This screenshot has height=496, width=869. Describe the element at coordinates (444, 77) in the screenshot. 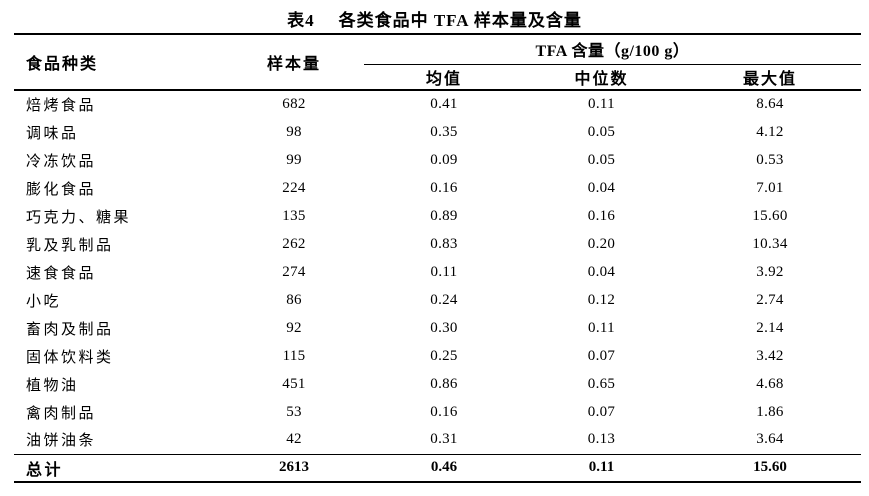

I see `col-header-mean: 均值` at that location.